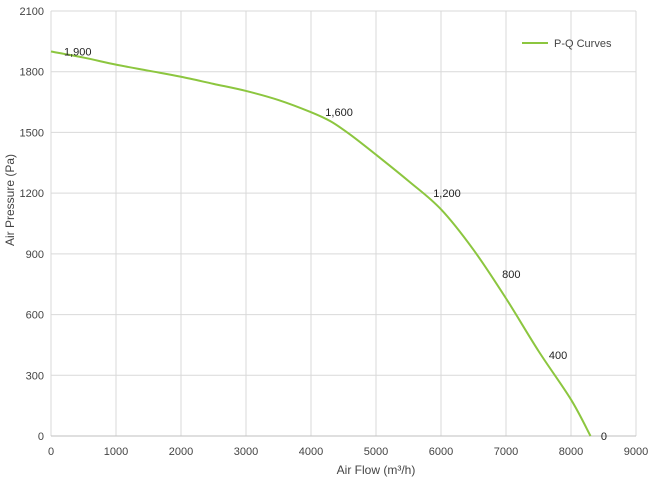 The width and height of the screenshot is (660, 486). Describe the element at coordinates (441, 452) in the screenshot. I see `x-tick-label: 6000` at that location.